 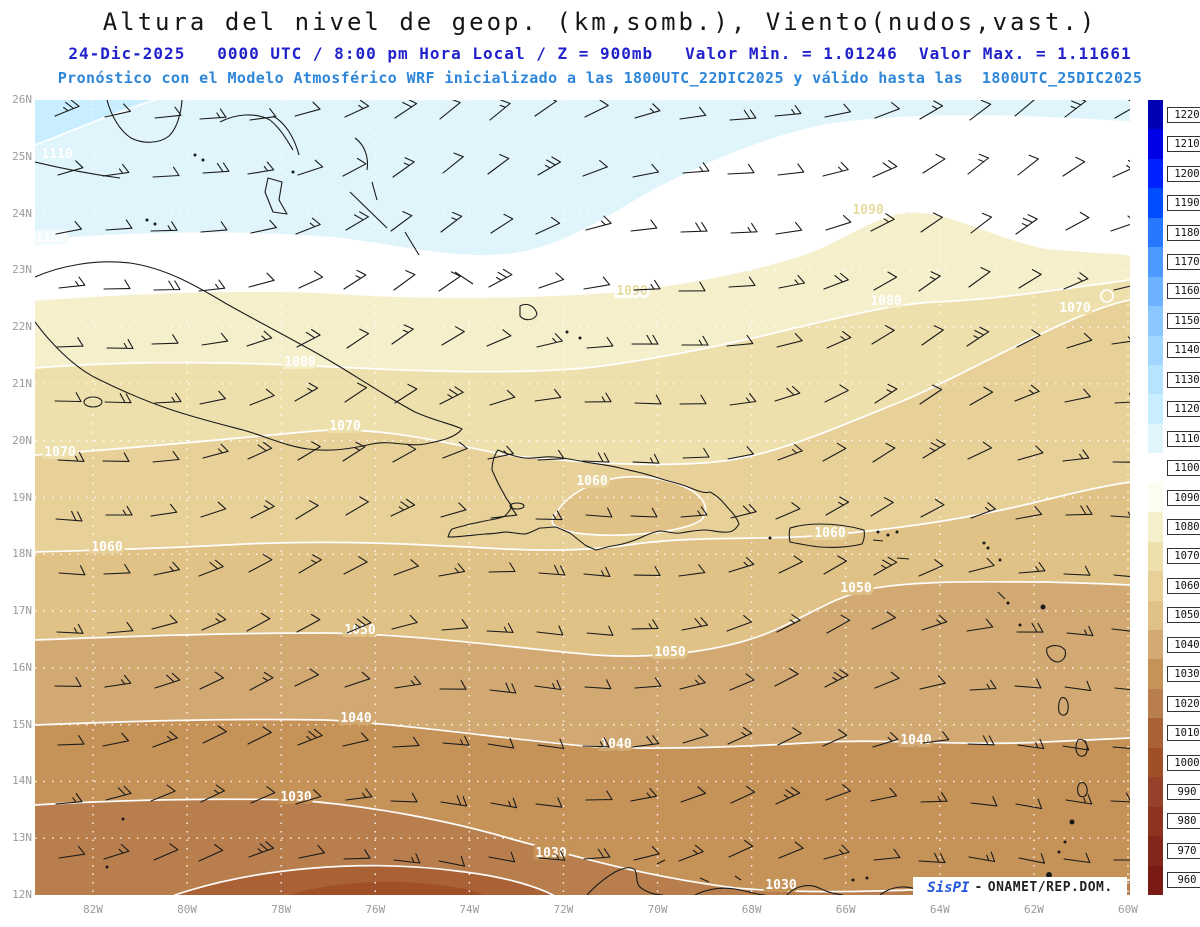 I want to click on lat-axis-label: 17N, so click(x=22, y=611).